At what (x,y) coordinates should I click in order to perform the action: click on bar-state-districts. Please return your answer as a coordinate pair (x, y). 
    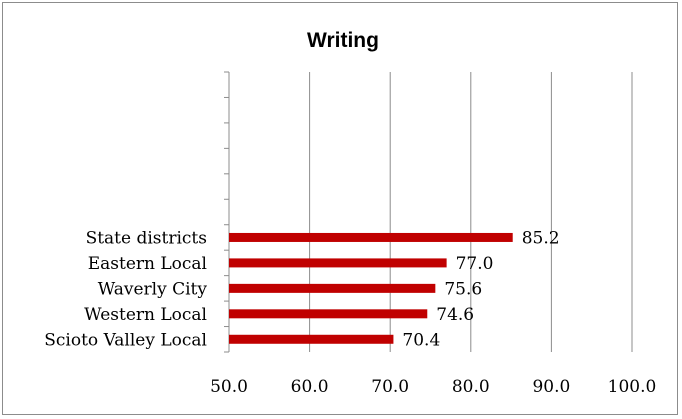
    Looking at the image, I should click on (371, 237).